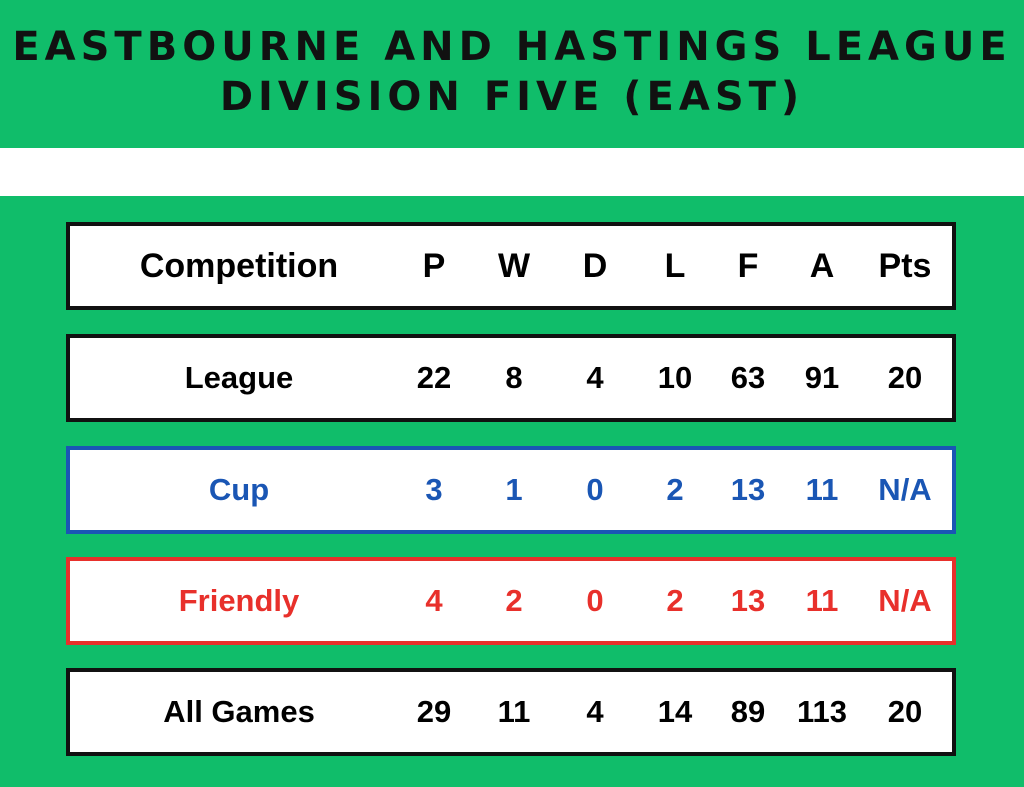 The height and width of the screenshot is (787, 1024). Describe the element at coordinates (512, 47) in the screenshot. I see `title-line-1: EASTBOURNE AND HASTINGS LEAGUE` at that location.